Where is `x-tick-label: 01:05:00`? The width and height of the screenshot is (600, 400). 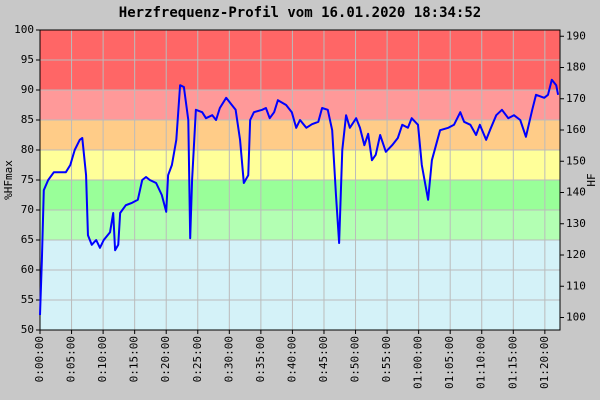
x-tick-label: 01:05:00 is located at coordinates (449, 362).